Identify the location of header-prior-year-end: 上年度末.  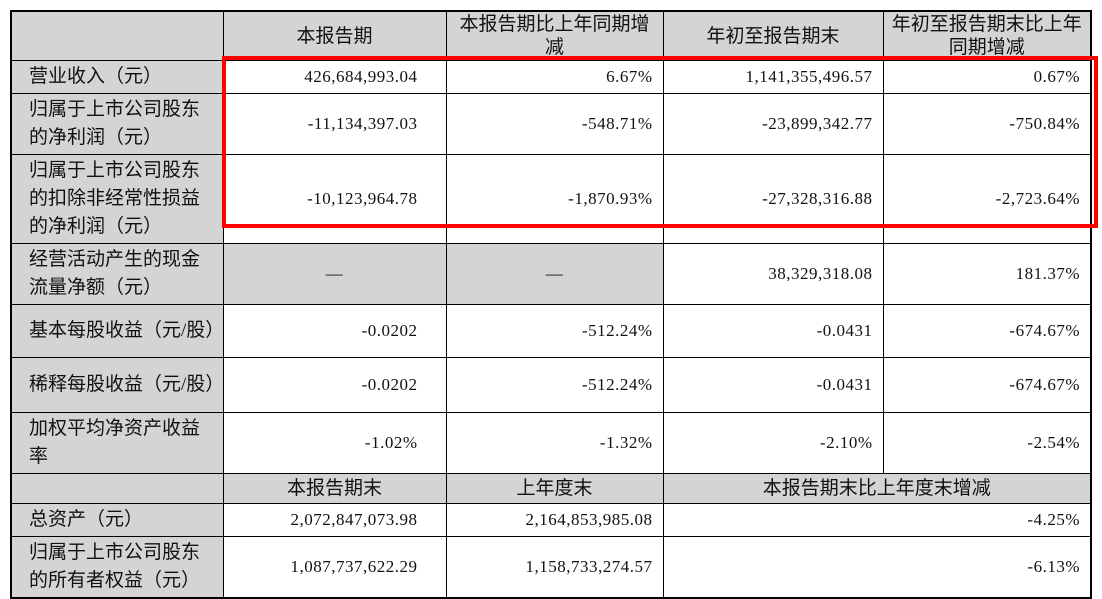
(554, 488).